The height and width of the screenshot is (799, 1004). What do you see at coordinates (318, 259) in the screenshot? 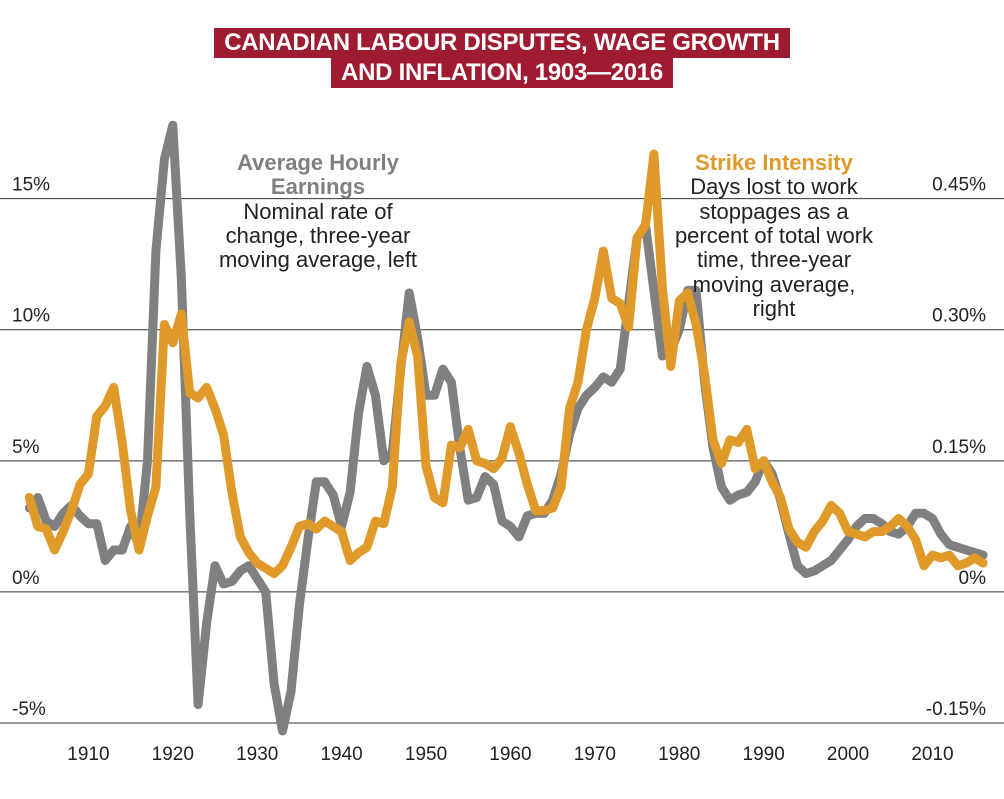
I see `earnings-body-line-3: moving average, left` at bounding box center [318, 259].